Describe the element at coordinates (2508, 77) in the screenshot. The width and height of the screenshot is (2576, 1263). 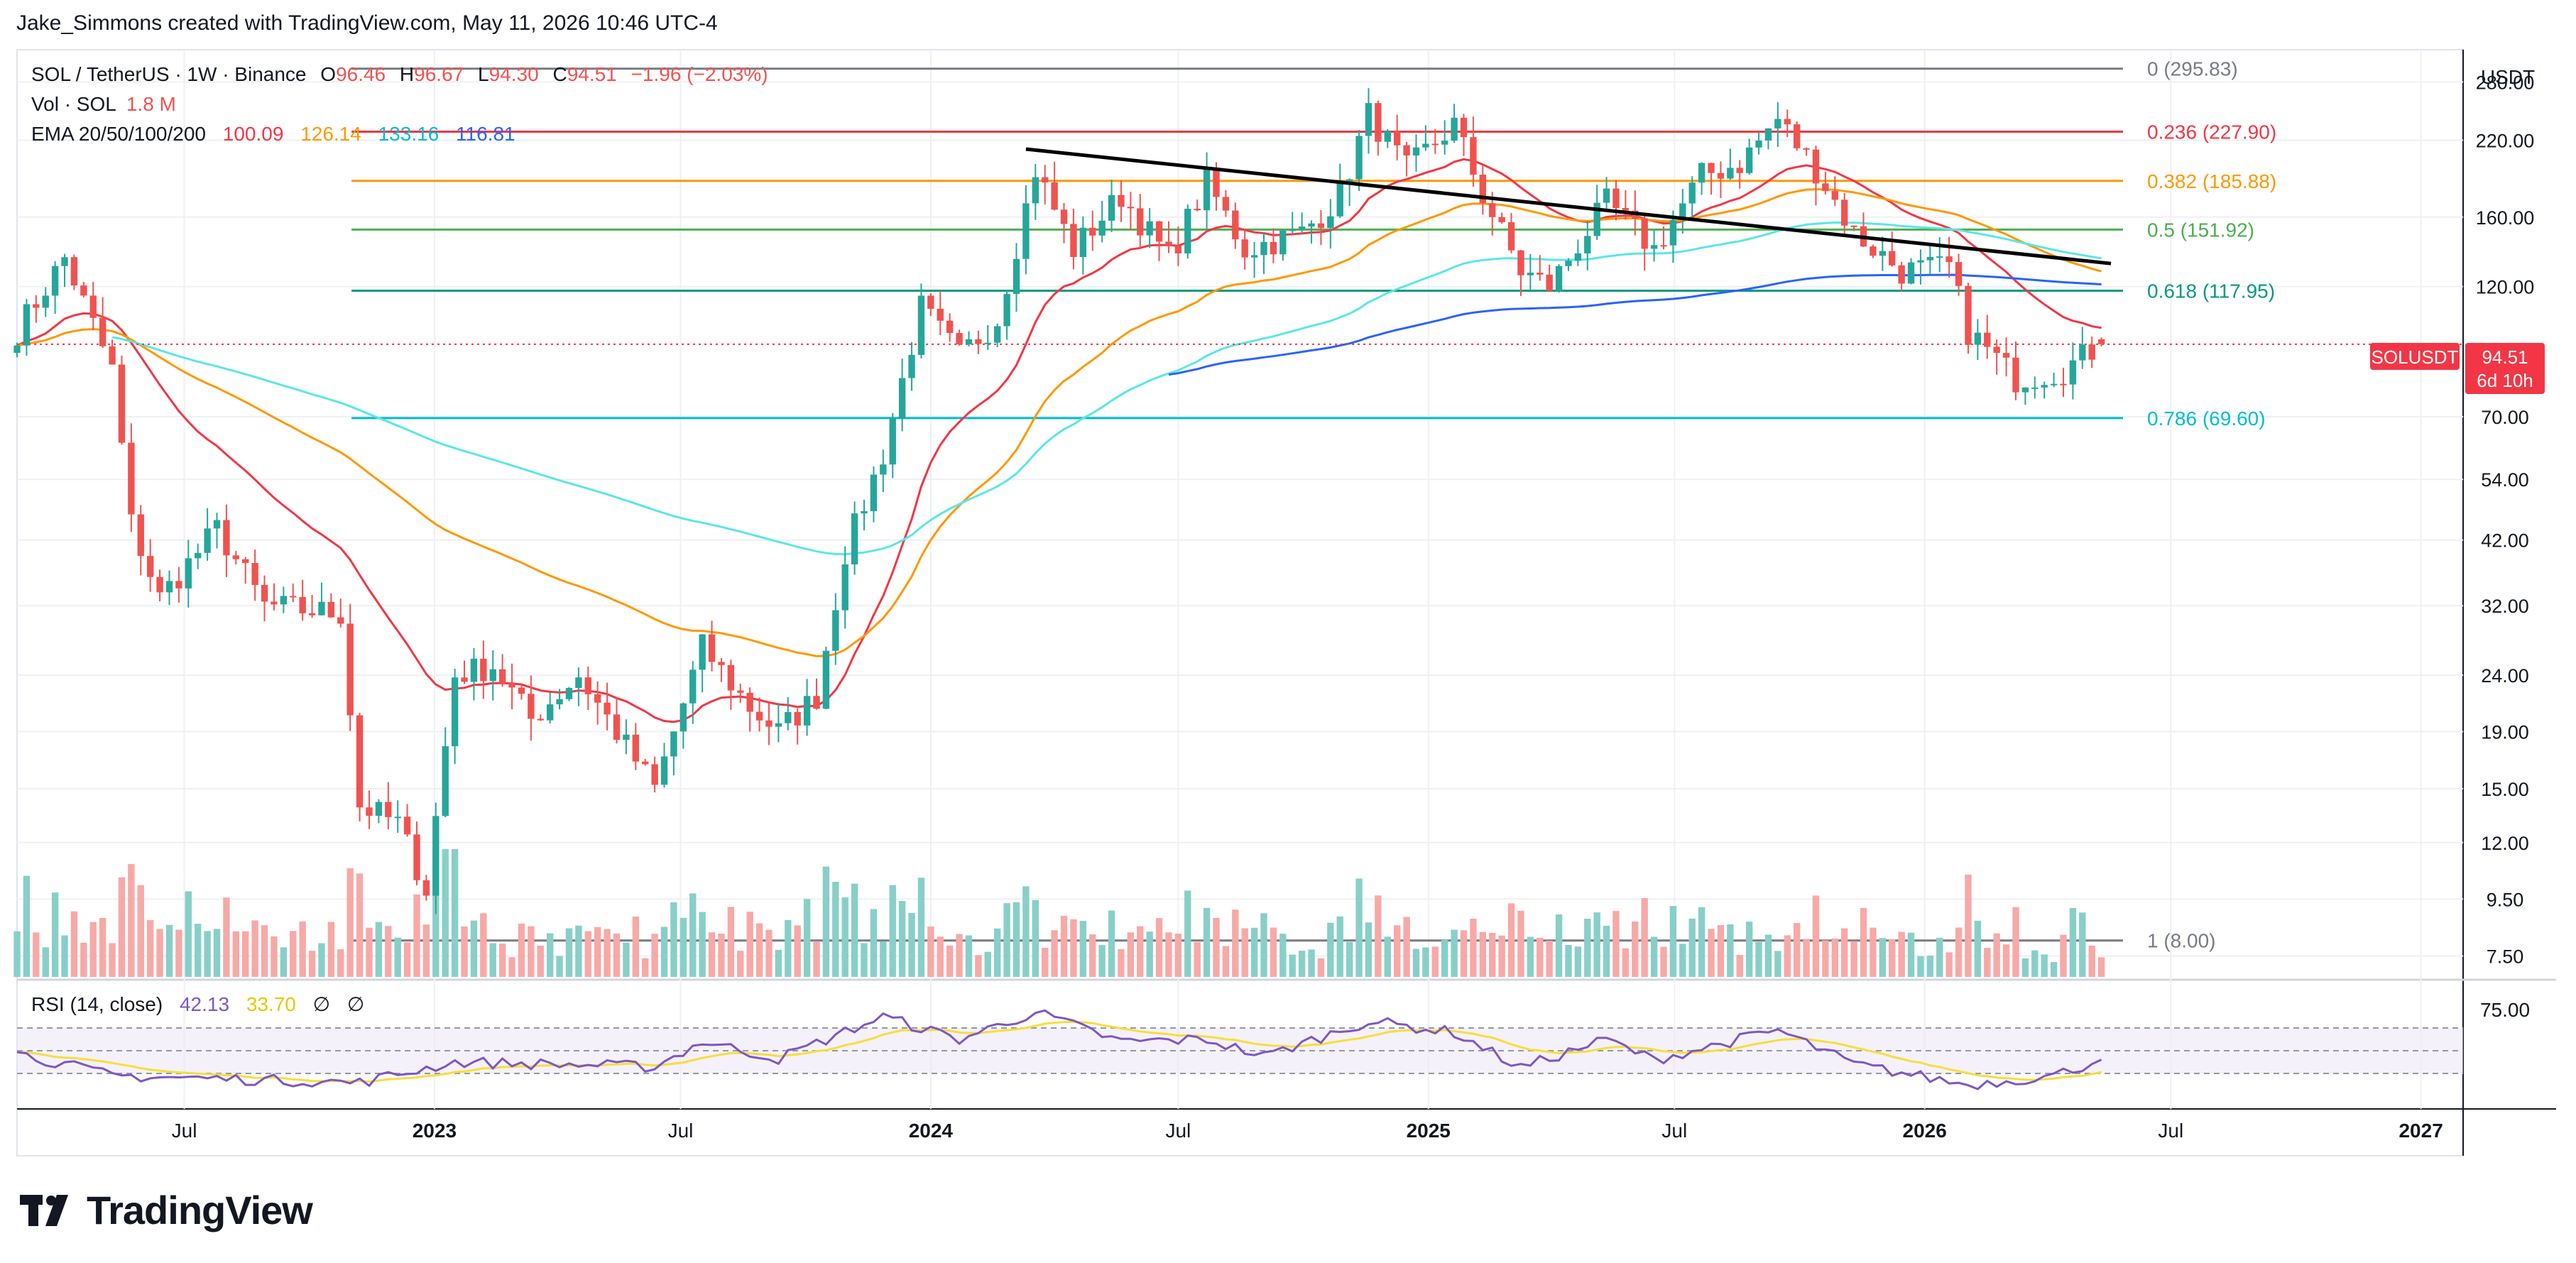
I see `currency-label: USDT` at that location.